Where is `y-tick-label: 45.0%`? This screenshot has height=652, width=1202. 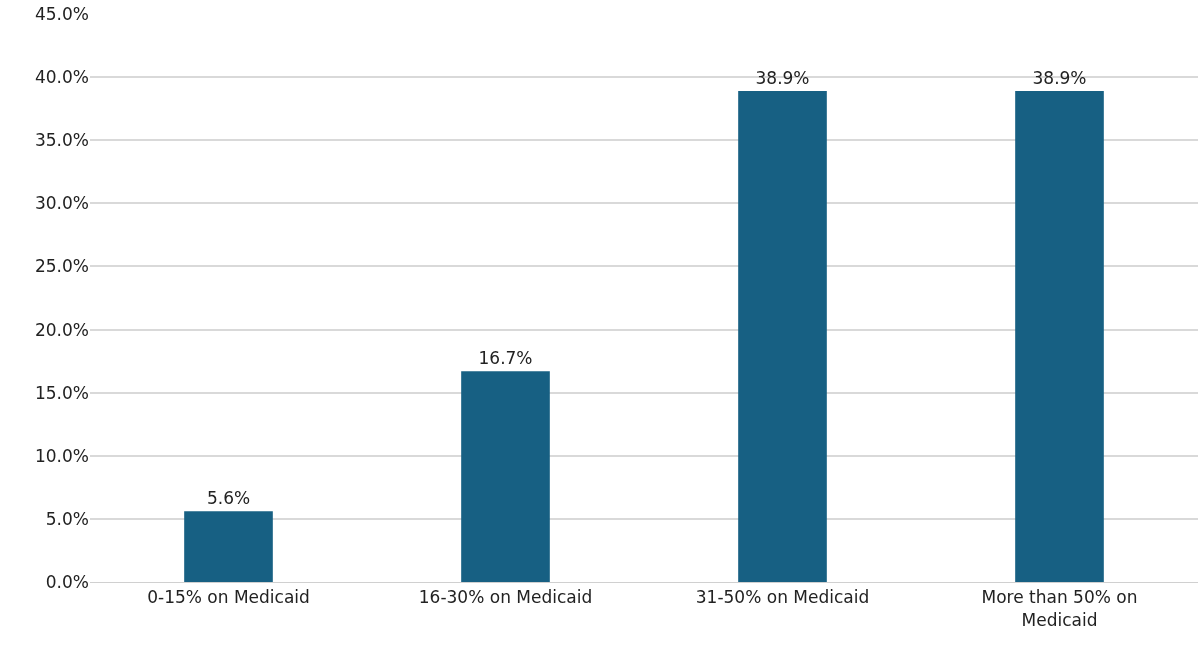 y-tick-label: 45.0% is located at coordinates (61, 13).